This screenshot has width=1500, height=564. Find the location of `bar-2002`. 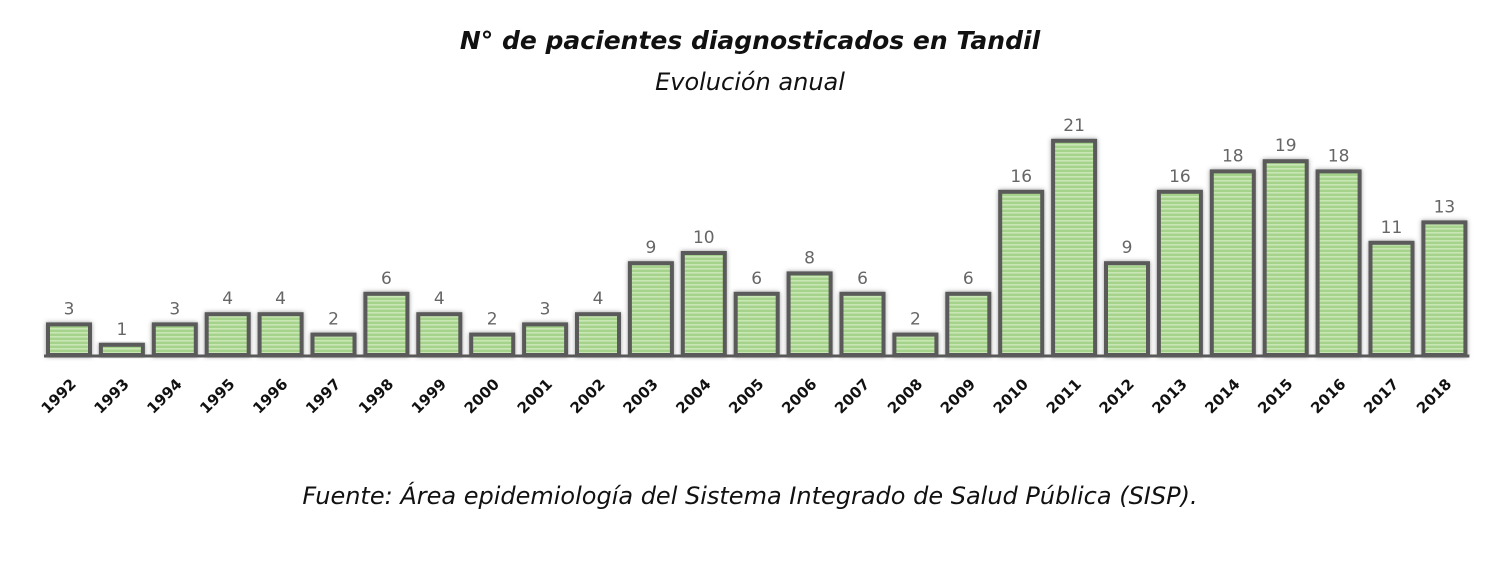

bar-2002 is located at coordinates (598, 335).